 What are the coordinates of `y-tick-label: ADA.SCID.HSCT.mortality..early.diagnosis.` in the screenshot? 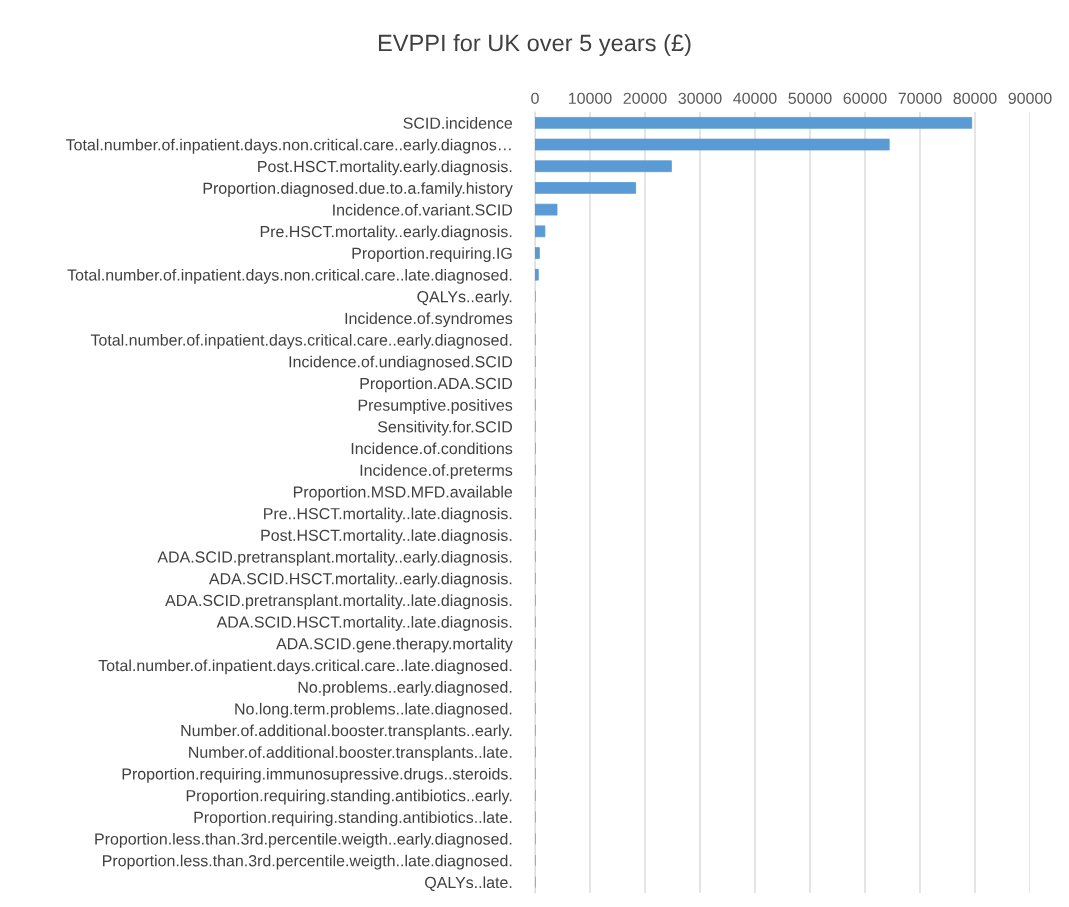 It's located at (360, 580).